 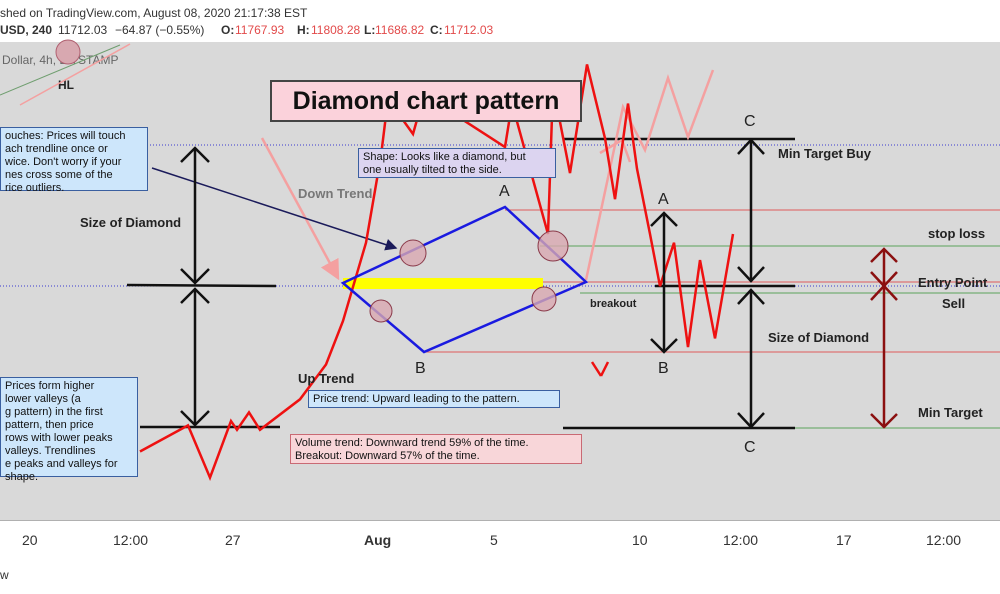 What do you see at coordinates (824, 153) in the screenshot?
I see `min-target-buy-label: Min Target Buy` at bounding box center [824, 153].